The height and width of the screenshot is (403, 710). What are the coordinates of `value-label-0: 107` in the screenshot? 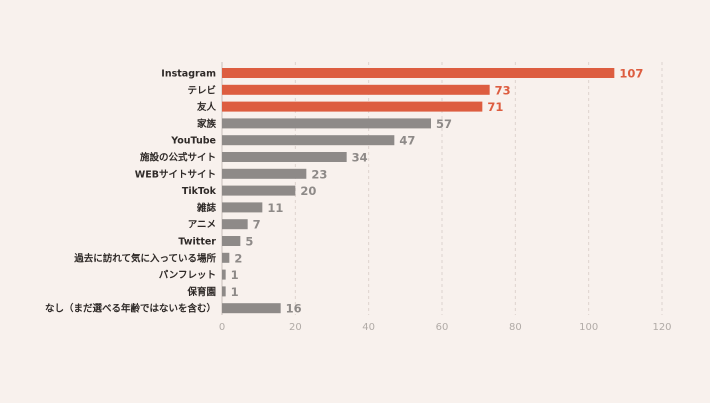 It's located at (631, 74).